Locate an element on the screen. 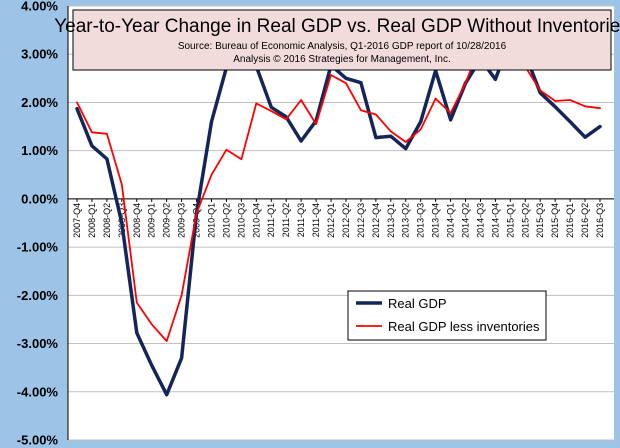 This screenshot has height=448, width=620. y-tick-label: 2.00% is located at coordinates (39, 102).